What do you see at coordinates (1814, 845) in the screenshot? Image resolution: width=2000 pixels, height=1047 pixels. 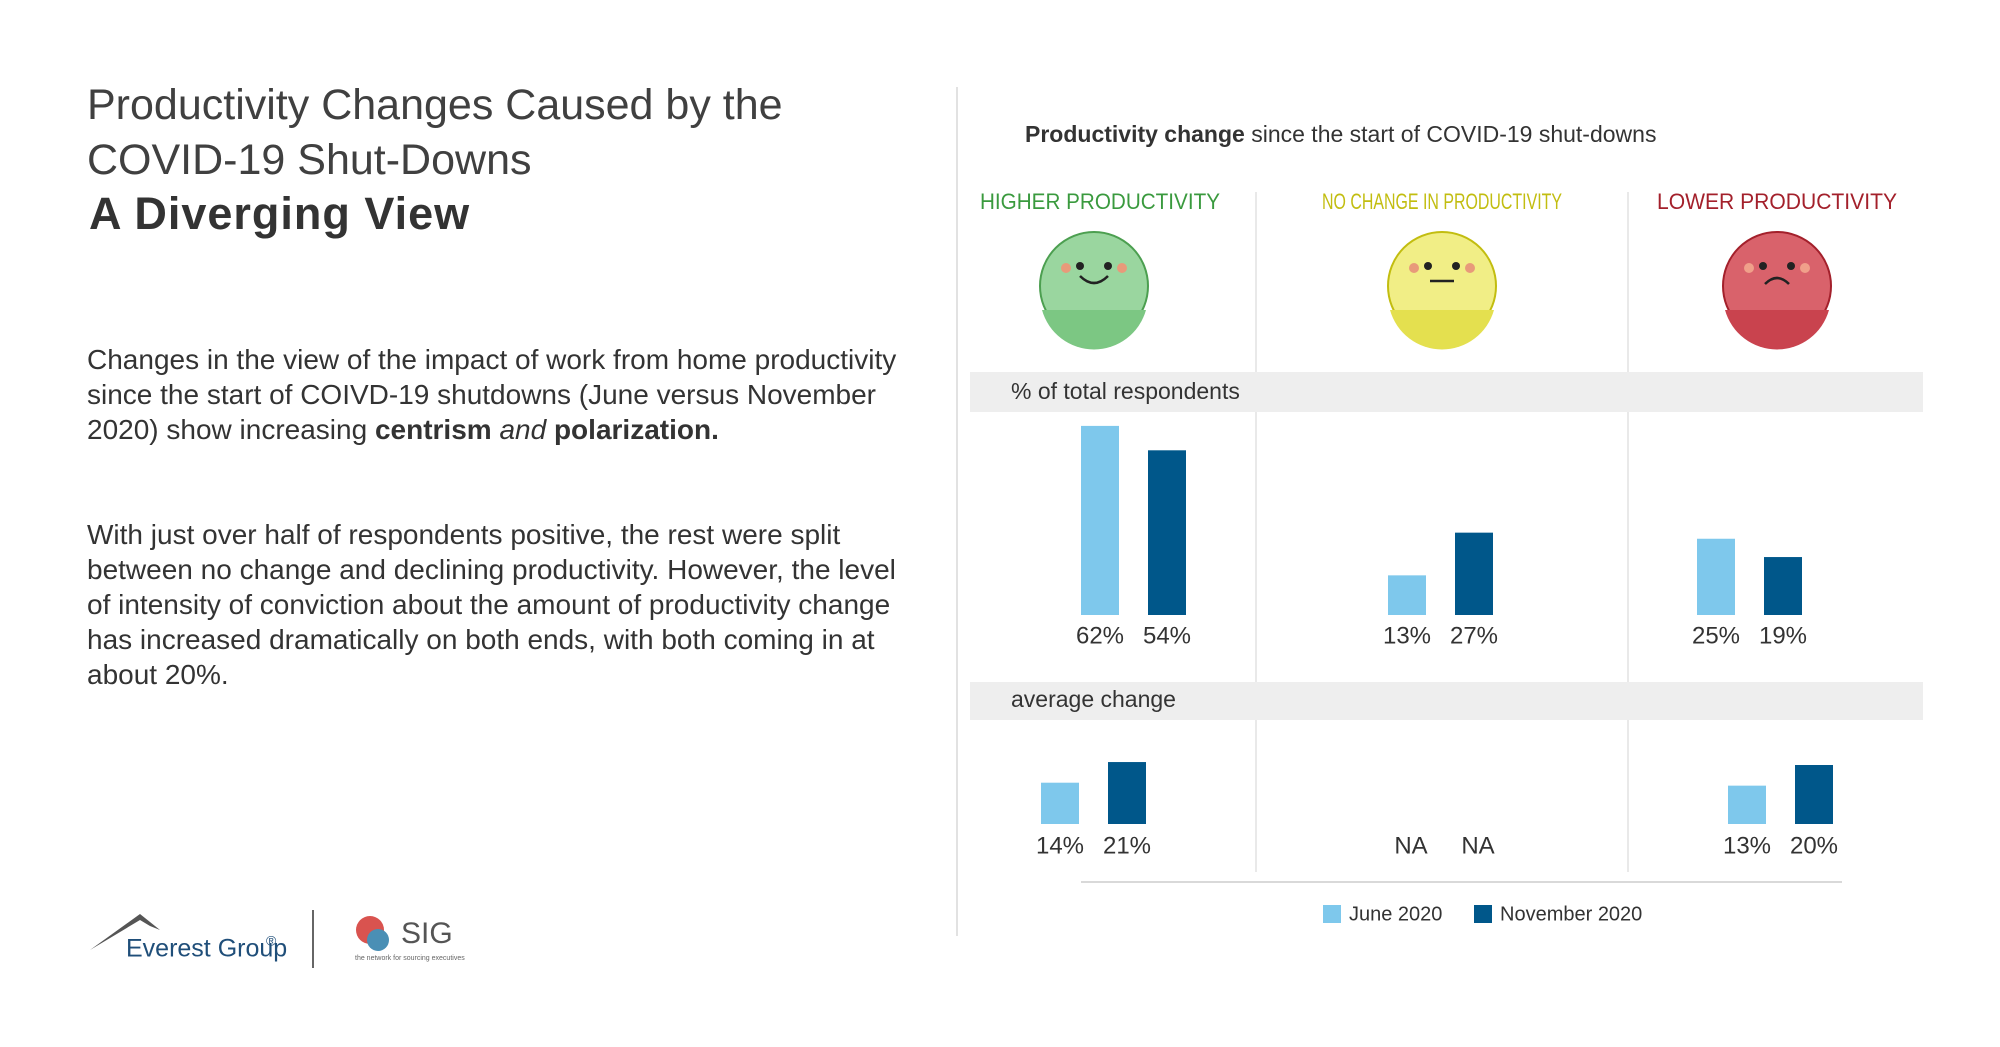 I see `value-label: 20%` at bounding box center [1814, 845].